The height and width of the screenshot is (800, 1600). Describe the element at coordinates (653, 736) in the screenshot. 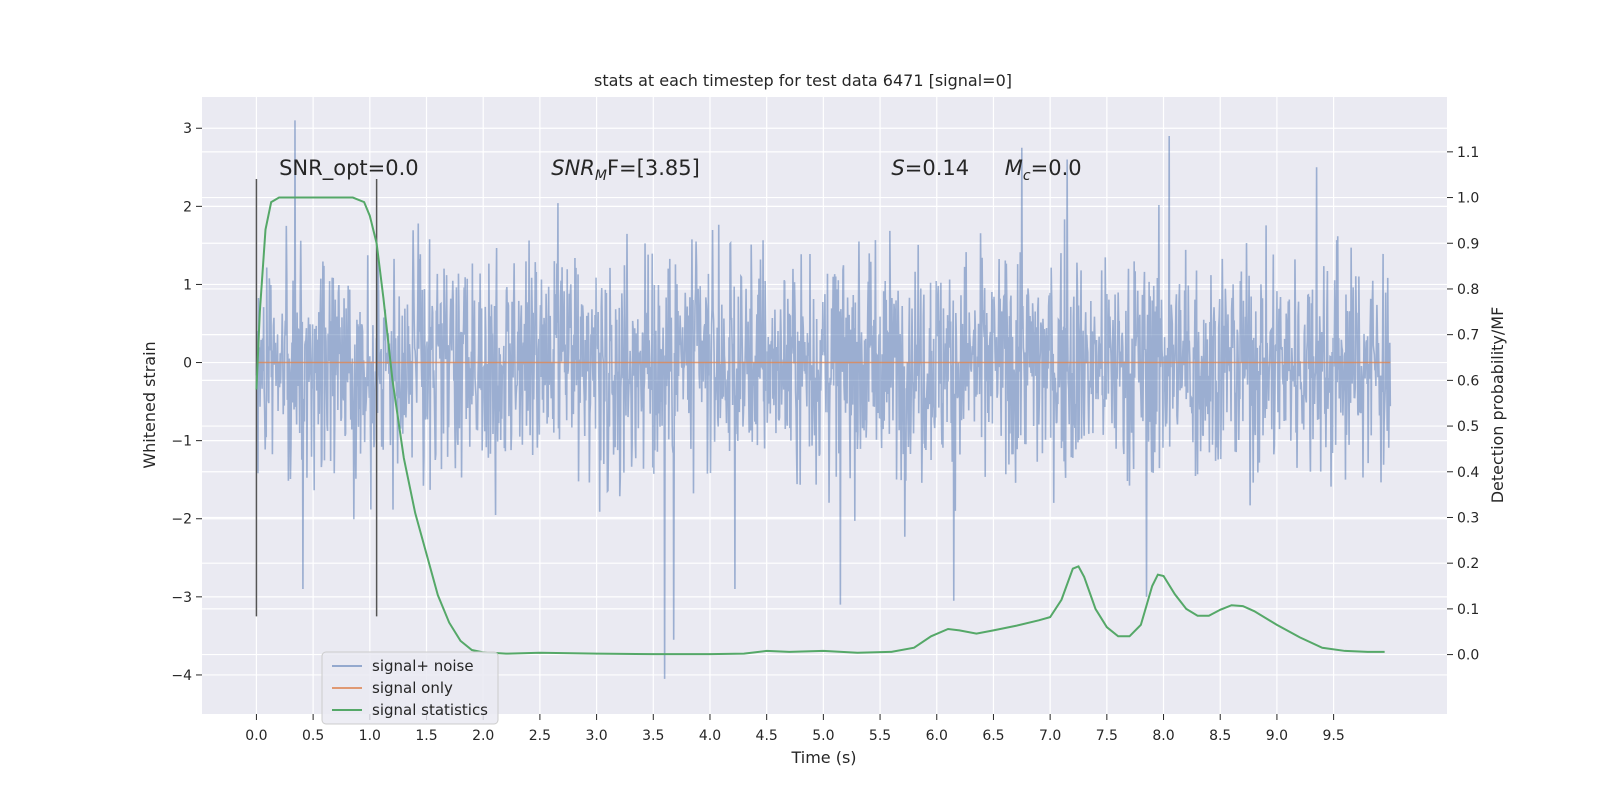

I see `x-tick-label: 3.5` at that location.